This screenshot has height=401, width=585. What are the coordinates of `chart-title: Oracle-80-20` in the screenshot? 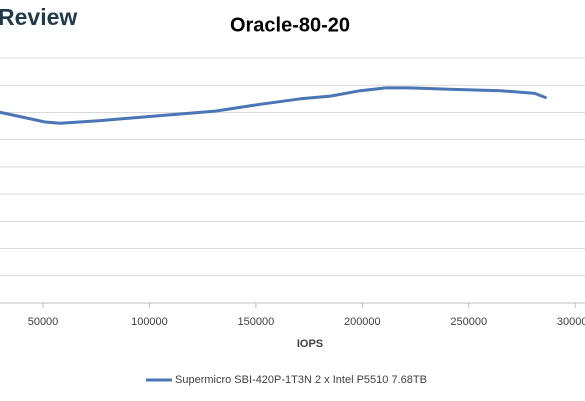 It's located at (290, 25).